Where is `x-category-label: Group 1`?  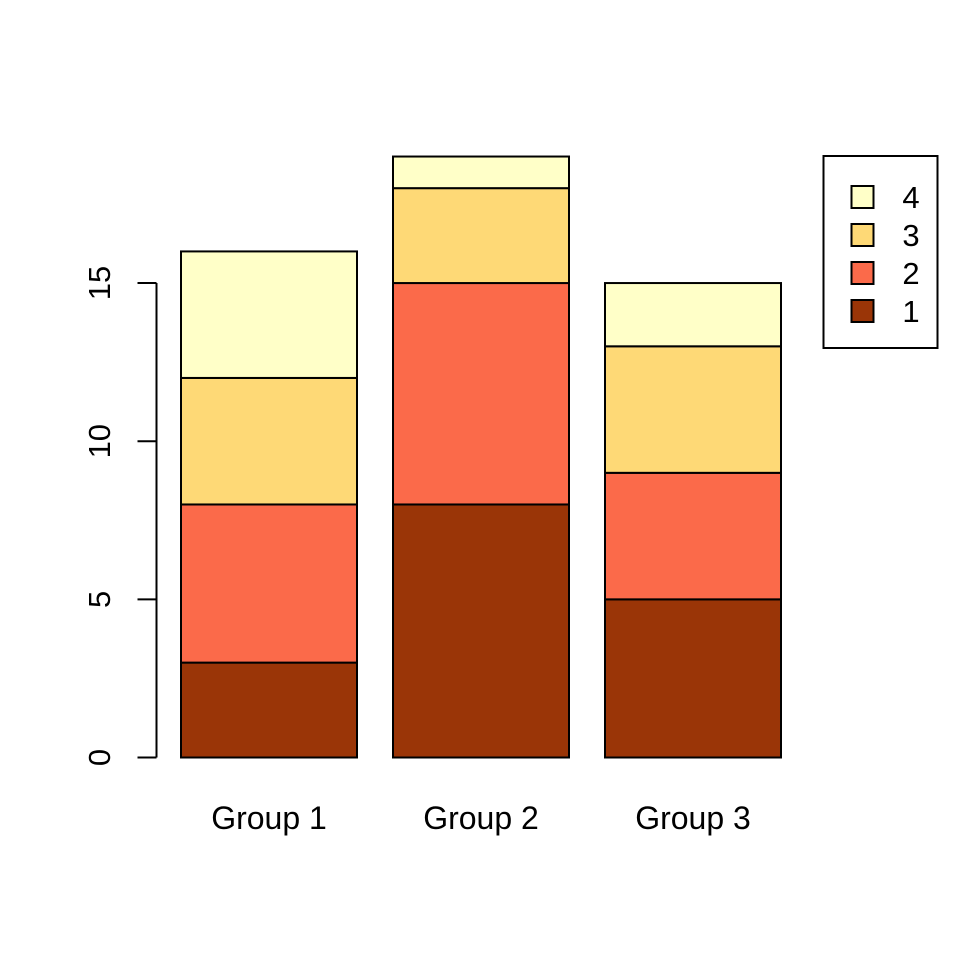 x-category-label: Group 1 is located at coordinates (269, 818).